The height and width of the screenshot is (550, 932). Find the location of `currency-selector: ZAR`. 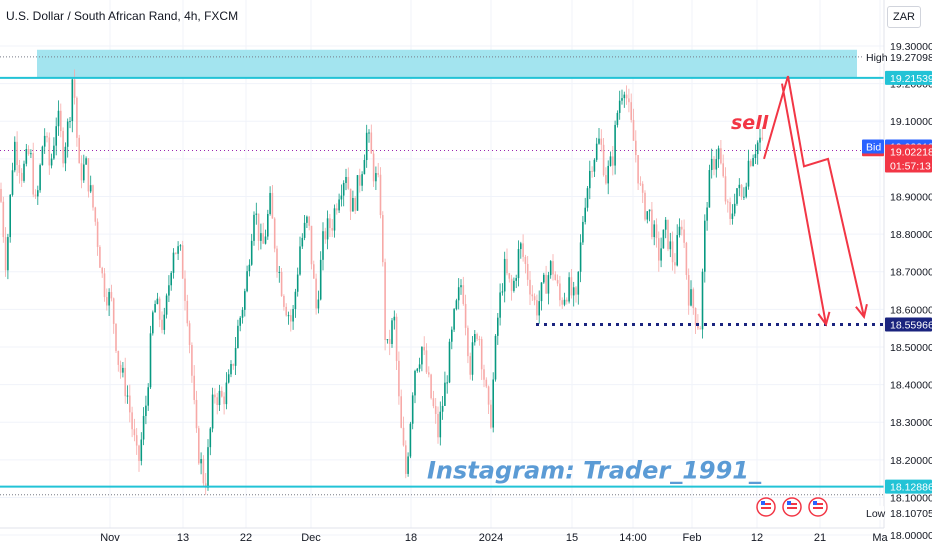

currency-selector: ZAR is located at coordinates (904, 17).